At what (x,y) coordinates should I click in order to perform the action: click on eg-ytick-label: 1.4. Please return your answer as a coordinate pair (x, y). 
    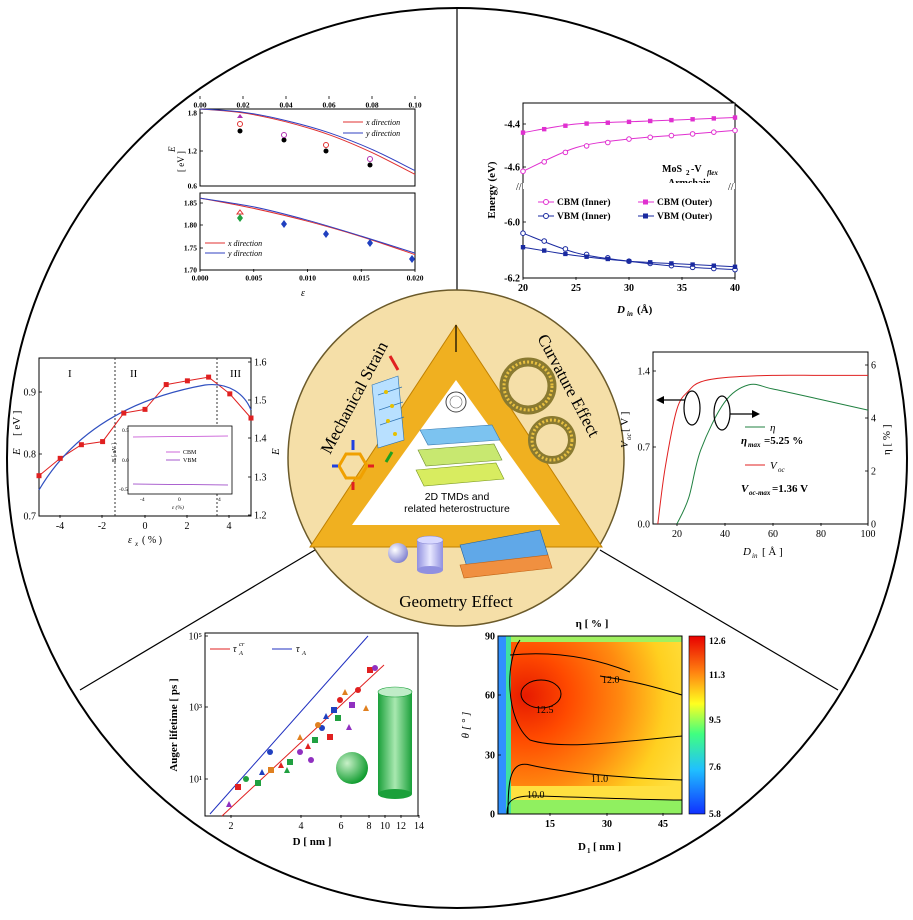
    Looking at the image, I should click on (260, 438).